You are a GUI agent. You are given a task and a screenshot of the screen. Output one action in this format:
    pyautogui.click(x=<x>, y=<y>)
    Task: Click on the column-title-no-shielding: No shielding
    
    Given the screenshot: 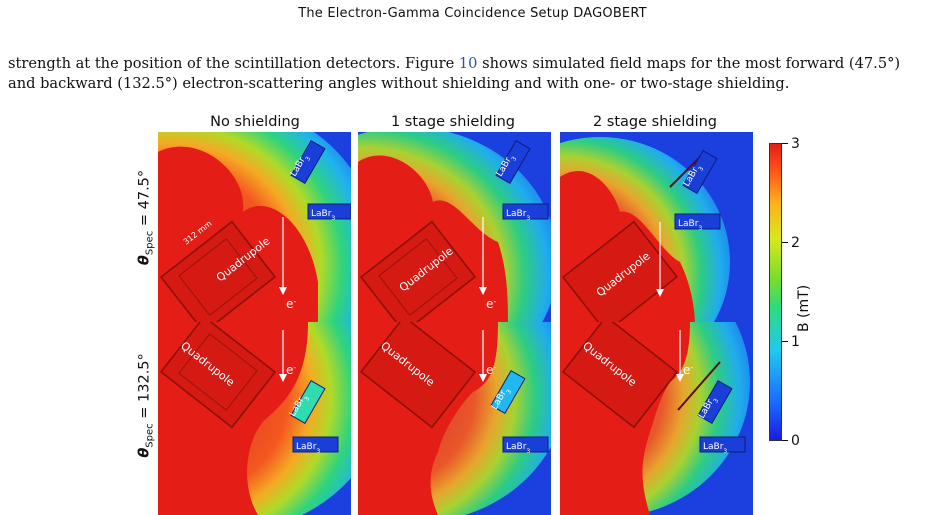 What is the action you would take?
    pyautogui.click(x=255, y=122)
    